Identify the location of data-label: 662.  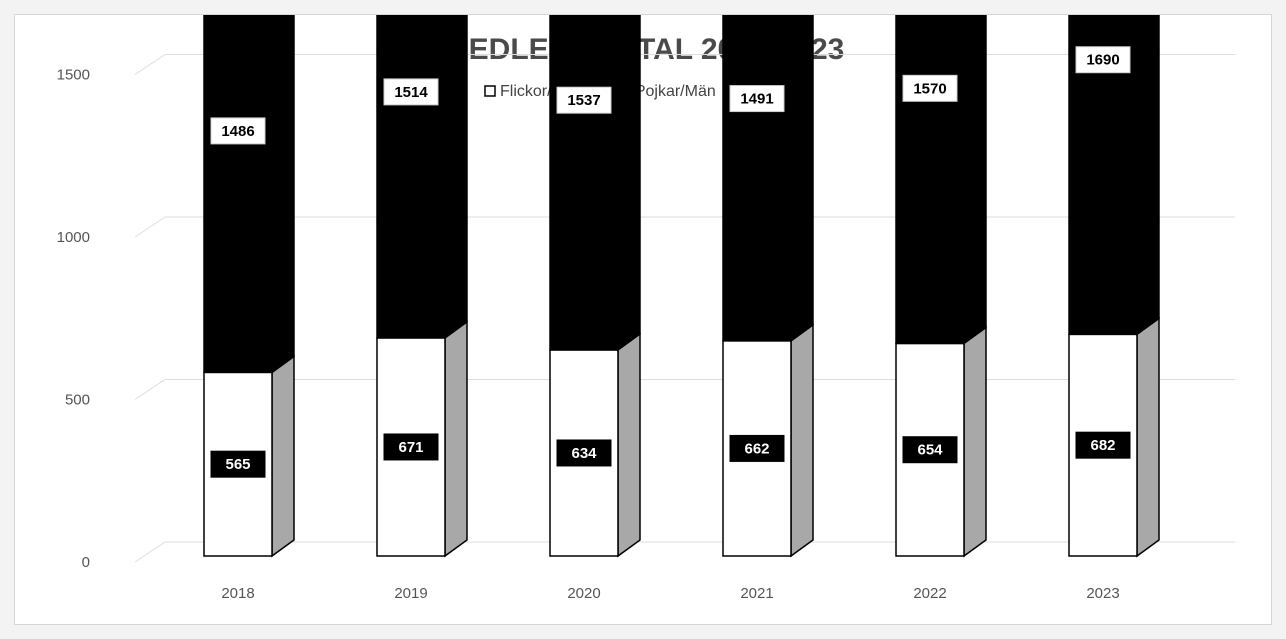
(757, 448).